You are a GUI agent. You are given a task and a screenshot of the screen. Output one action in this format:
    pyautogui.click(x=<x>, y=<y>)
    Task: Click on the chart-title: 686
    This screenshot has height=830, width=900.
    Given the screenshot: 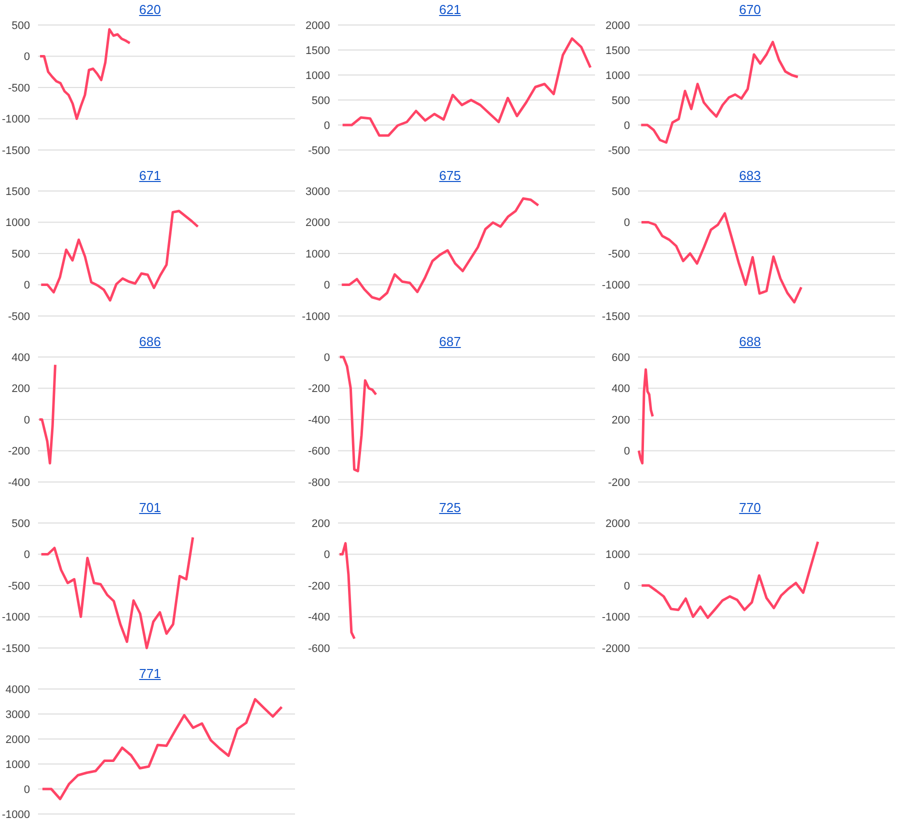 What is the action you would take?
    pyautogui.click(x=150, y=342)
    